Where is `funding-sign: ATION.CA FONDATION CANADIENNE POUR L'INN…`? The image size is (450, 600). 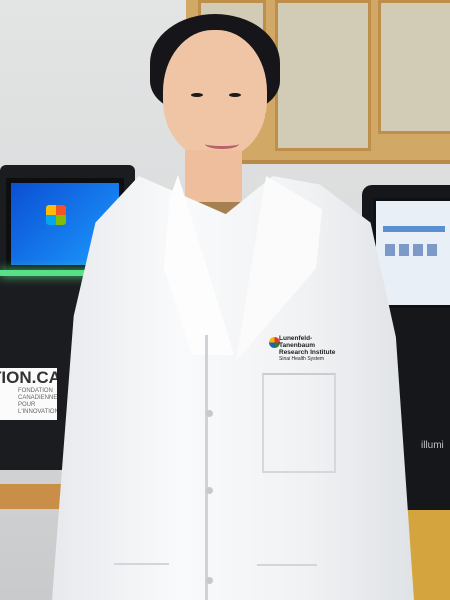 funding-sign: ATION.CA FONDATION CANADIENNE POUR L'INN… is located at coordinates (28, 394).